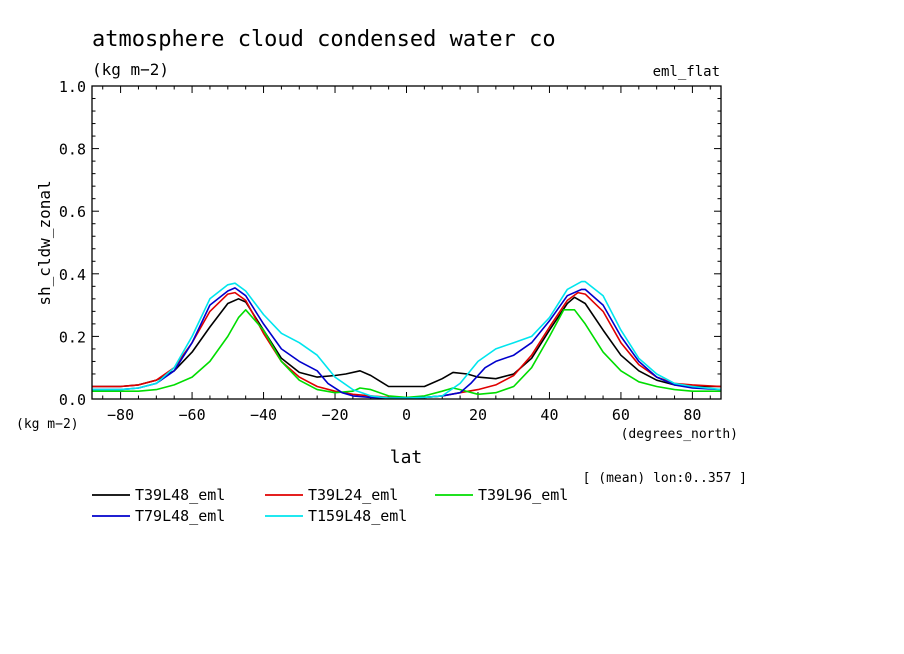  What do you see at coordinates (353, 495) in the screenshot?
I see `legend-label: T39L24_eml` at bounding box center [353, 495].